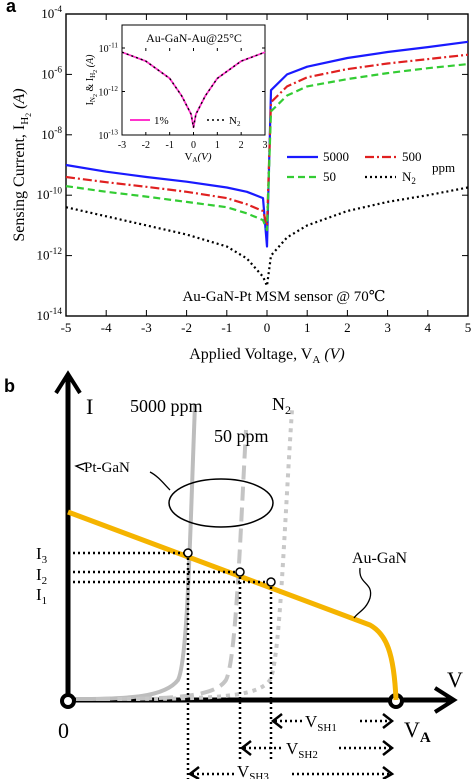  I want to click on label-50ppm: 50 ppm, so click(241, 436).